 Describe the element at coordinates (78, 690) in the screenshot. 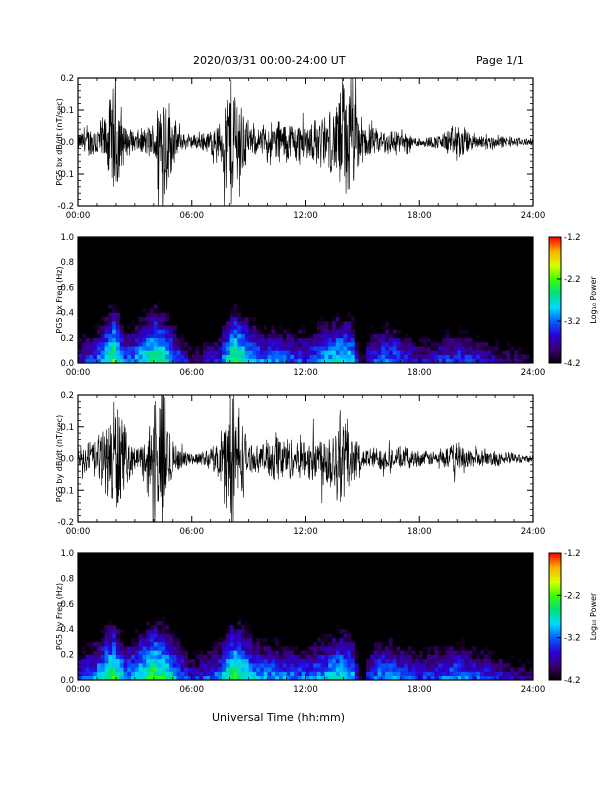

I see `x-tick-label: 00:00` at that location.